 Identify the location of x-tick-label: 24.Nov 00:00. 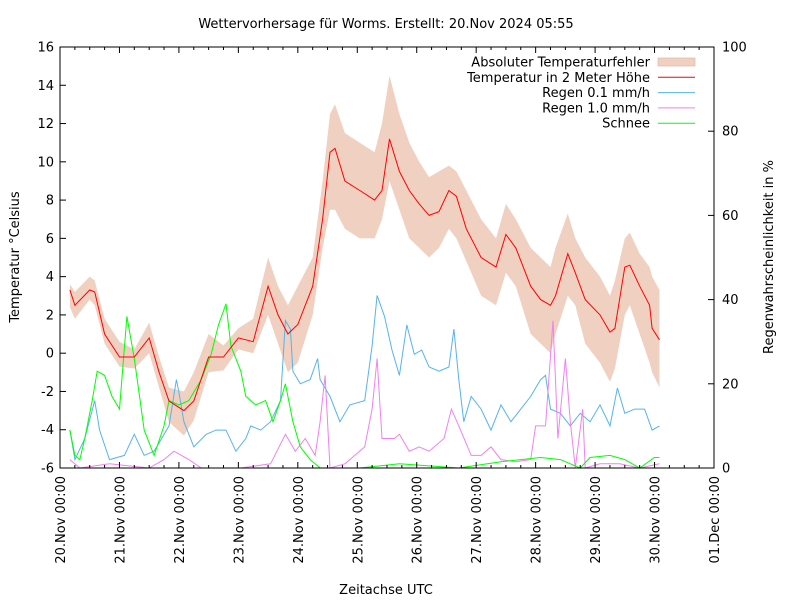
(299, 520).